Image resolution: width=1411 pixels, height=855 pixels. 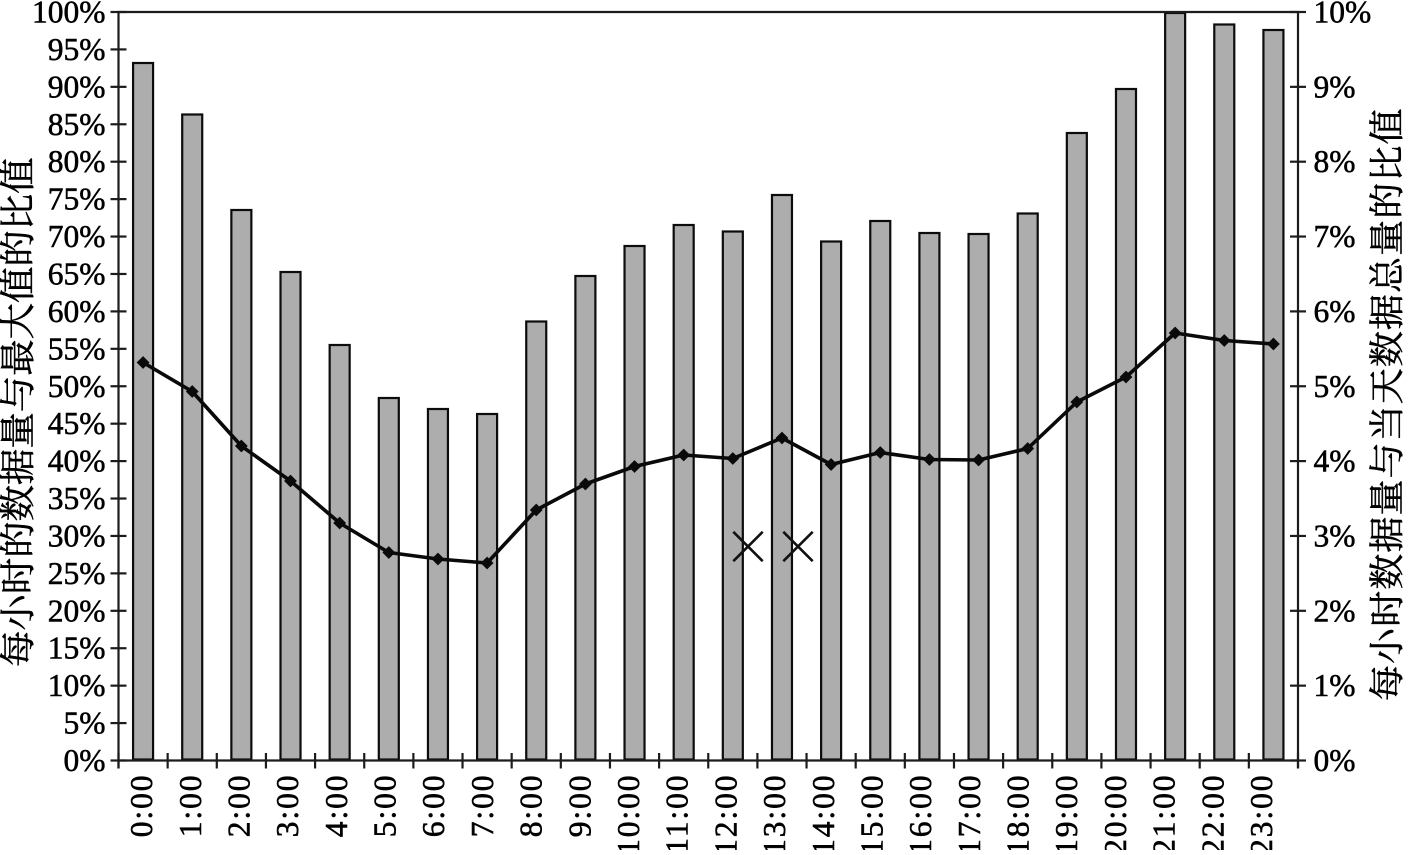 I want to click on svg-text: 15:00, so click(x=871, y=812).